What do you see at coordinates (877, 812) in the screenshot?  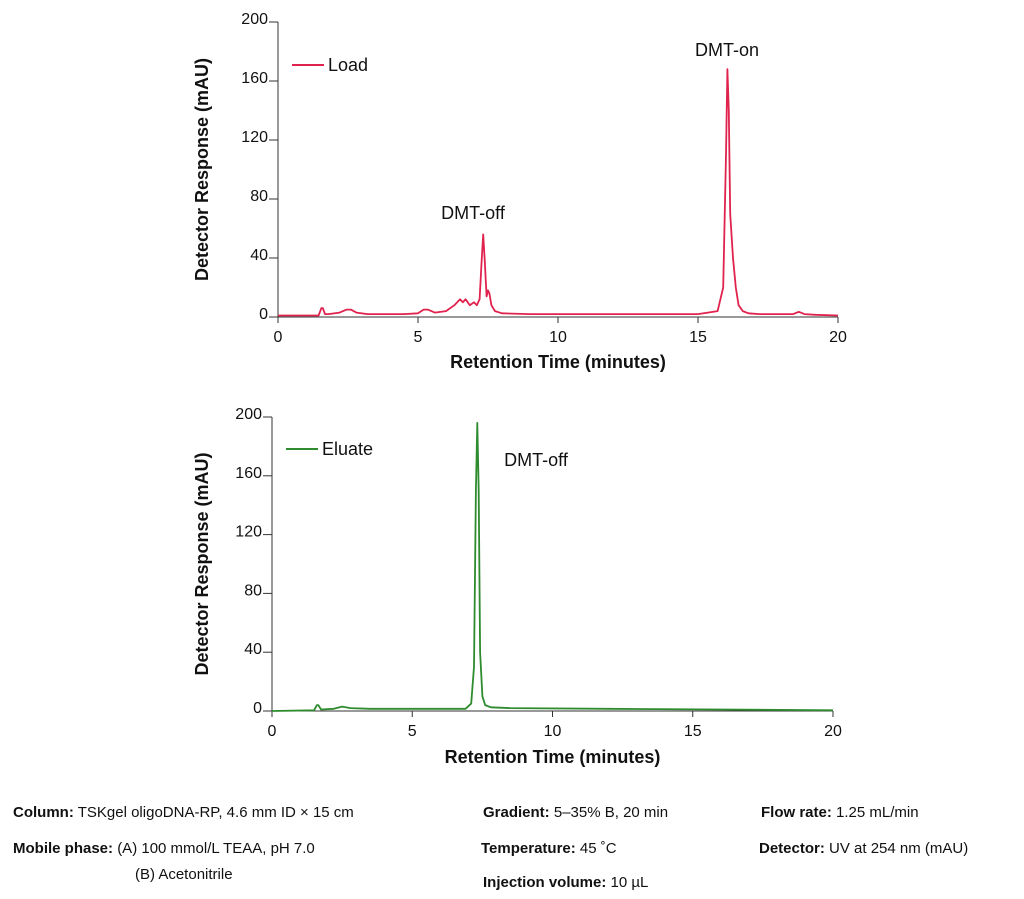 I see `flow-rate-value: 1.25 mL/min` at bounding box center [877, 812].